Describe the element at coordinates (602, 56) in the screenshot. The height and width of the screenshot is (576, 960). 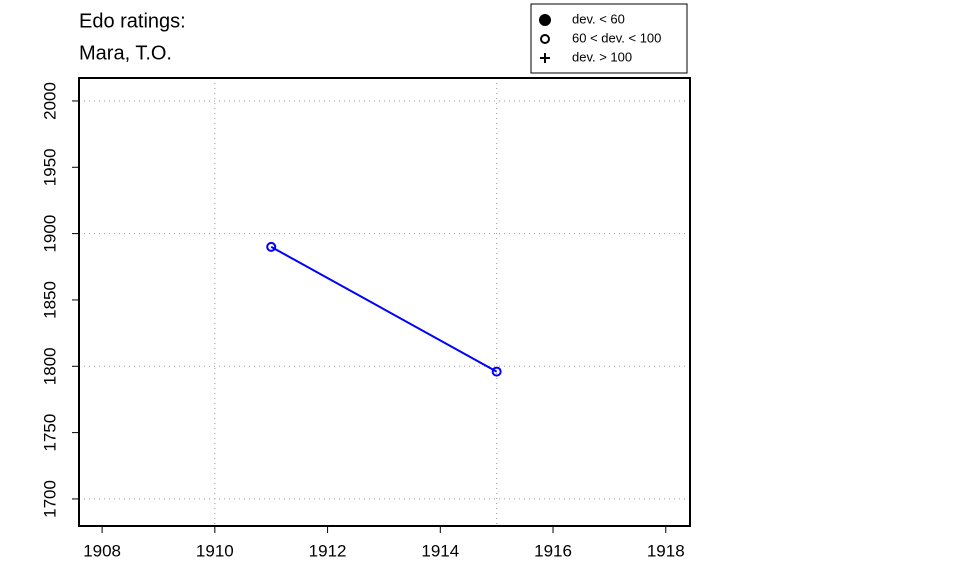
I see `legend-label: dev. > 100` at that location.